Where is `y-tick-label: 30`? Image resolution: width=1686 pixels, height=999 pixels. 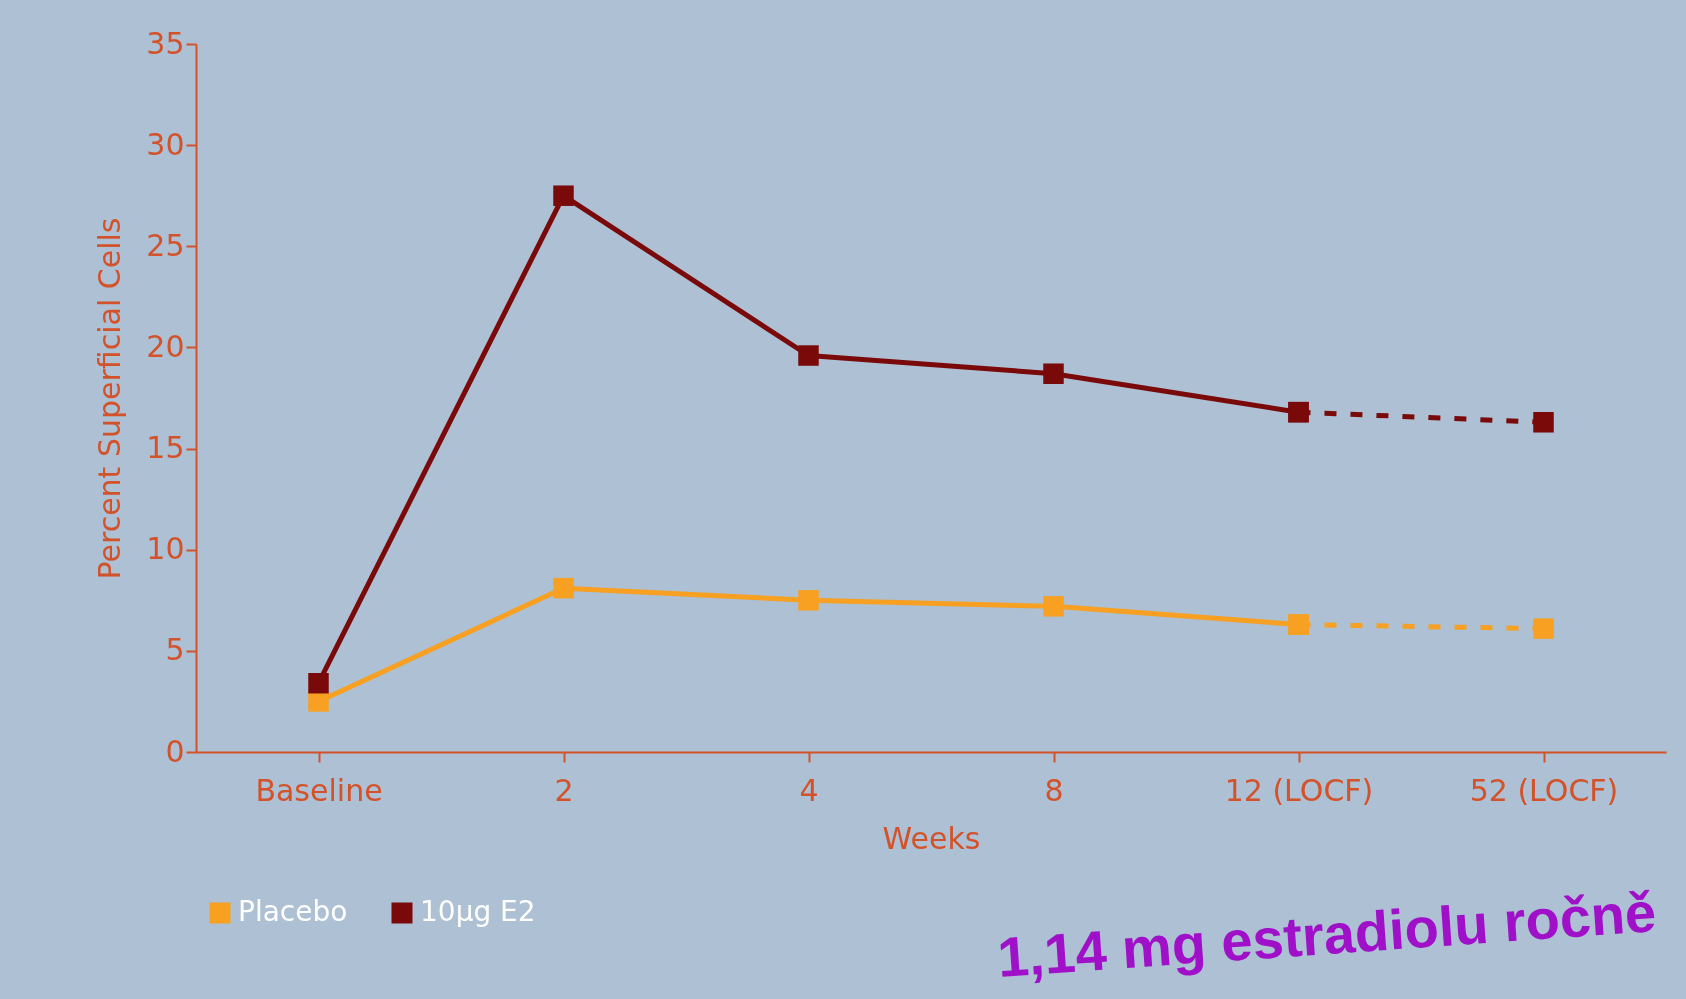
y-tick-label: 30 is located at coordinates (165, 144).